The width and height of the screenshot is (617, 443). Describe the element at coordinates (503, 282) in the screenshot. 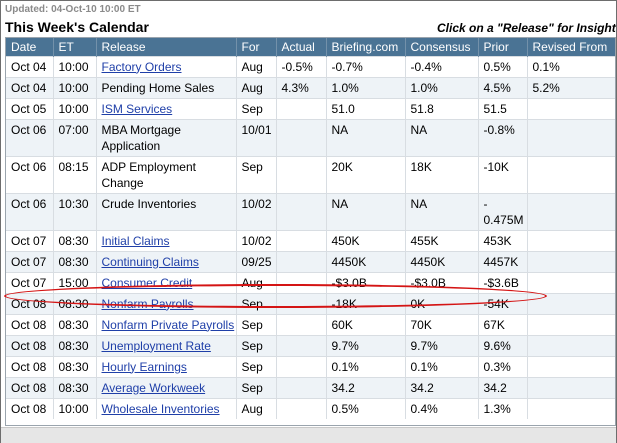

I see `prior-cell: -$3.6B` at that location.